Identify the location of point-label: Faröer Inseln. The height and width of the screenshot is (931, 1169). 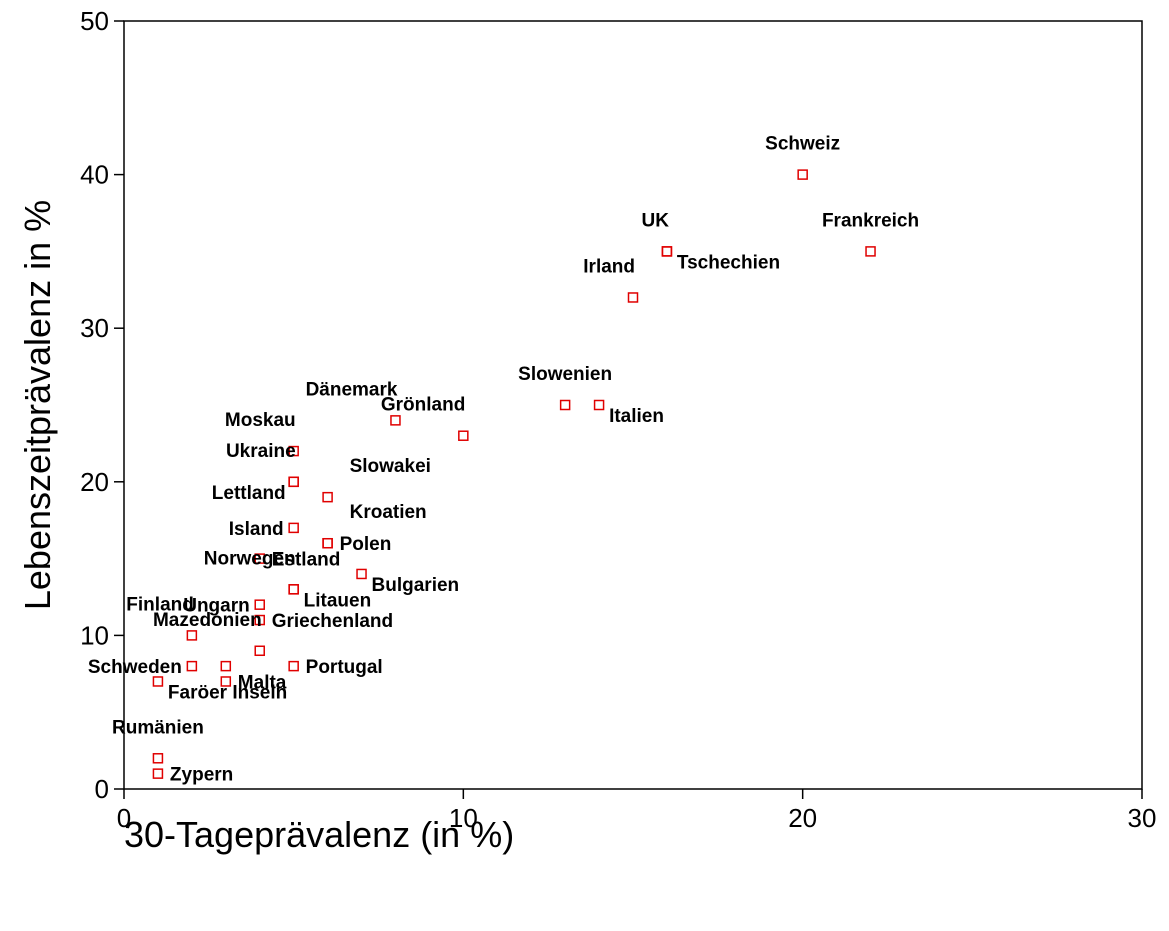
(227, 692).